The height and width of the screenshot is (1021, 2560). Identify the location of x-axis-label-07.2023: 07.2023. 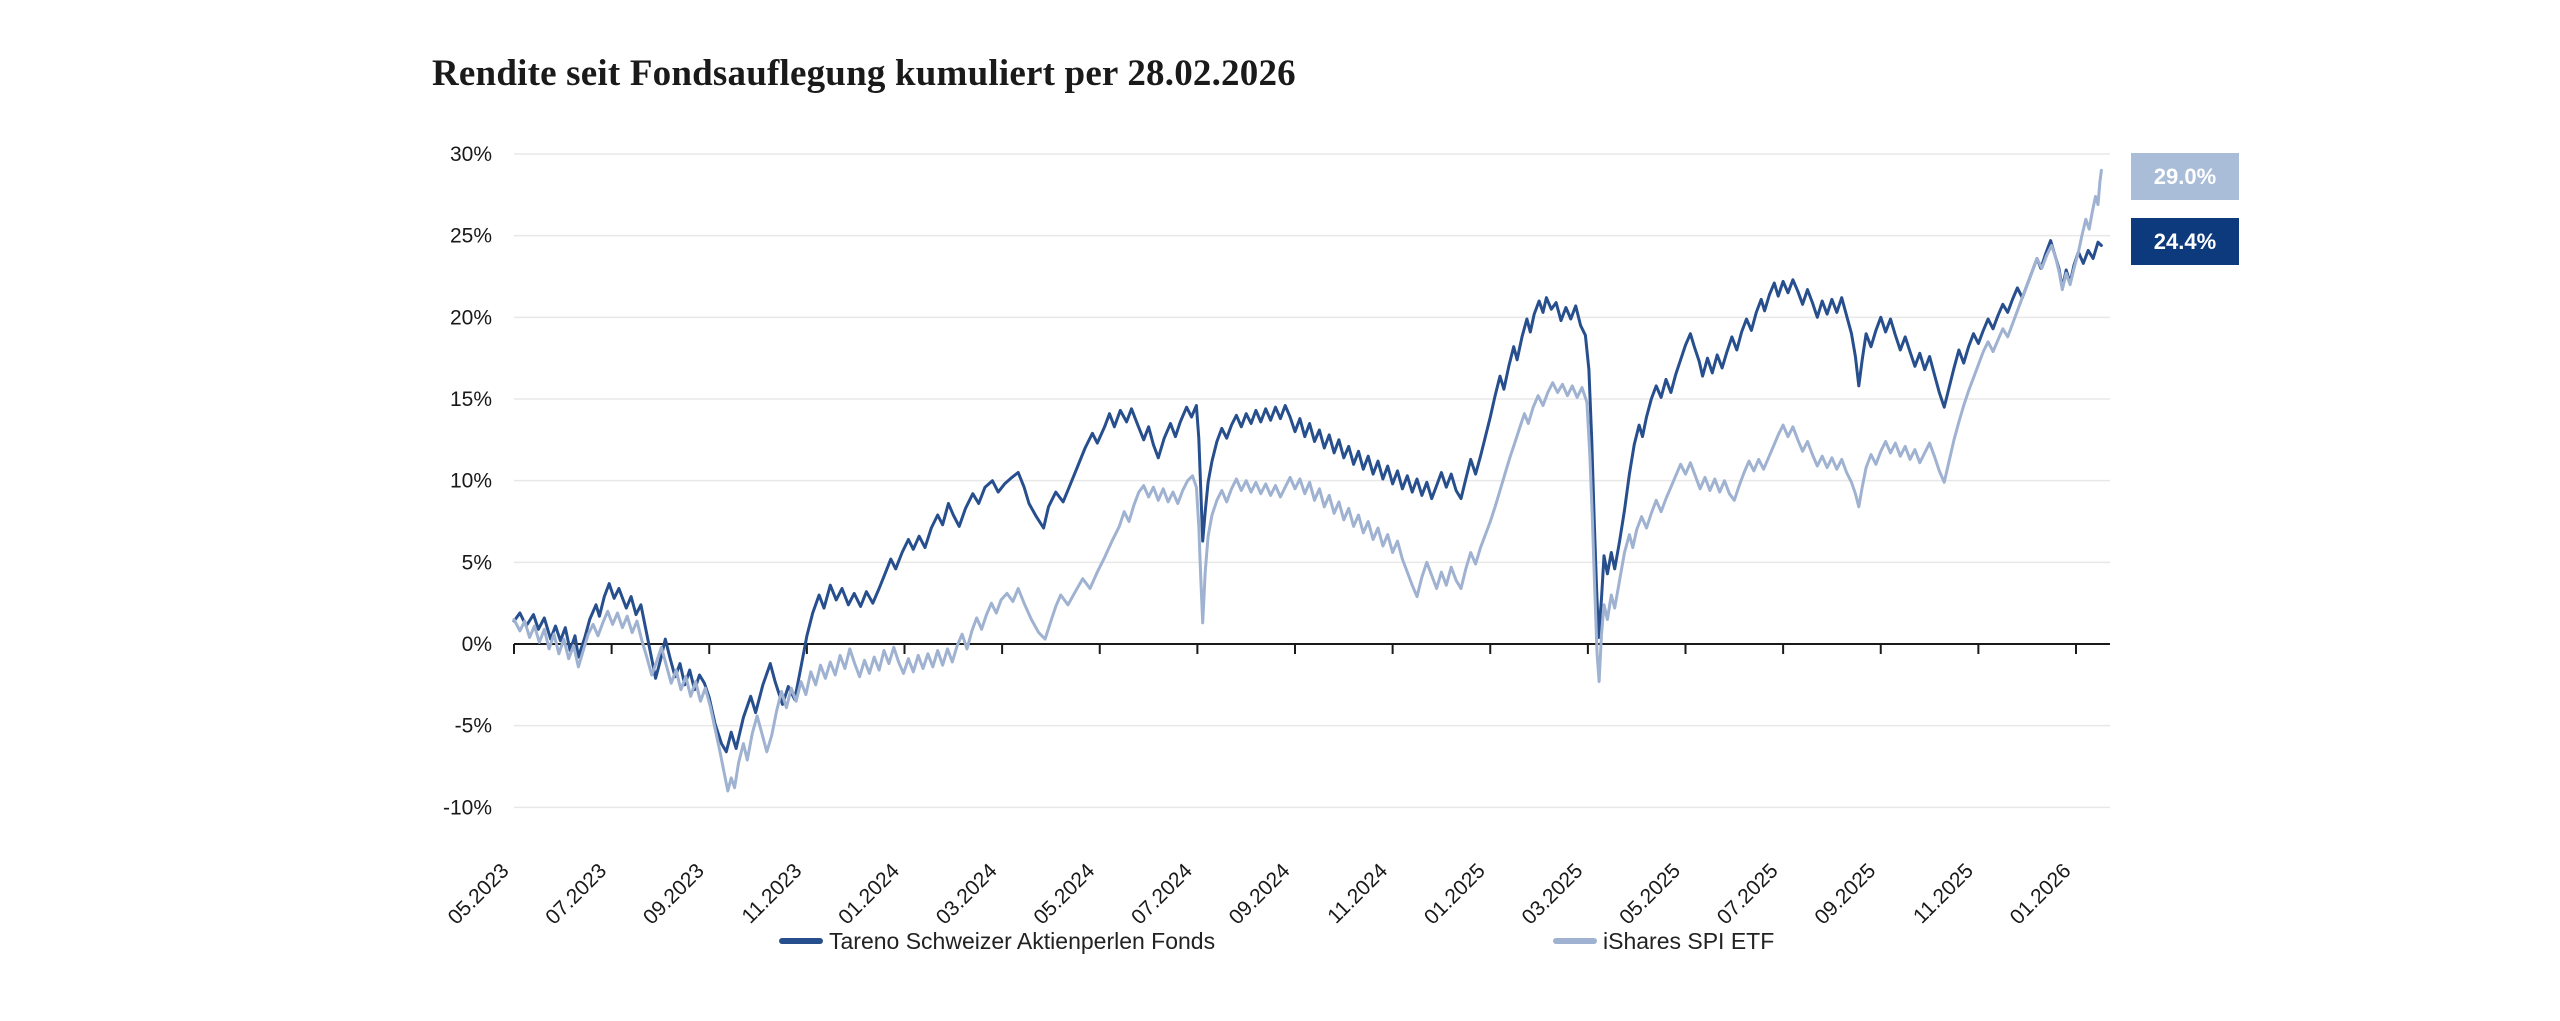
(576, 894).